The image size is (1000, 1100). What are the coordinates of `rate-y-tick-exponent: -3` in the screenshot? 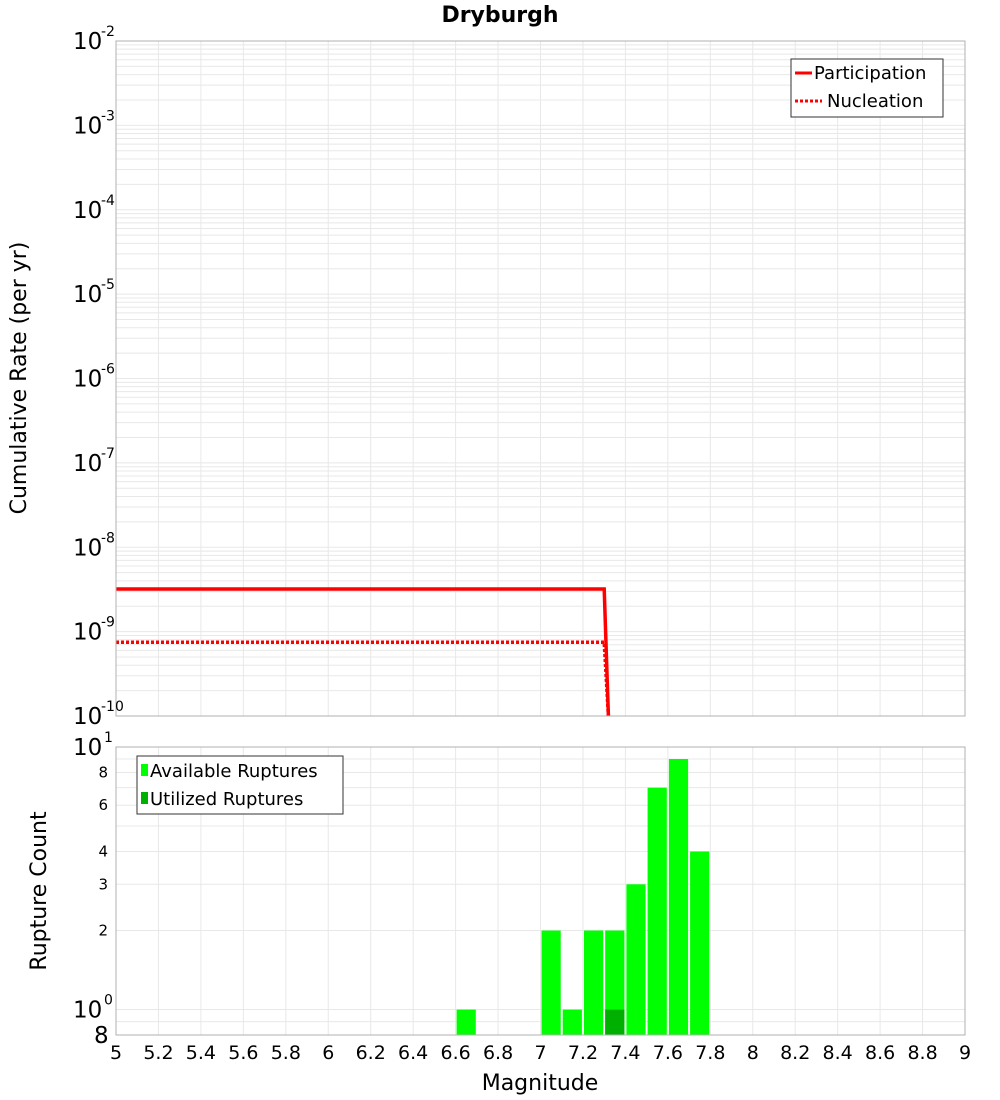 It's located at (108, 116).